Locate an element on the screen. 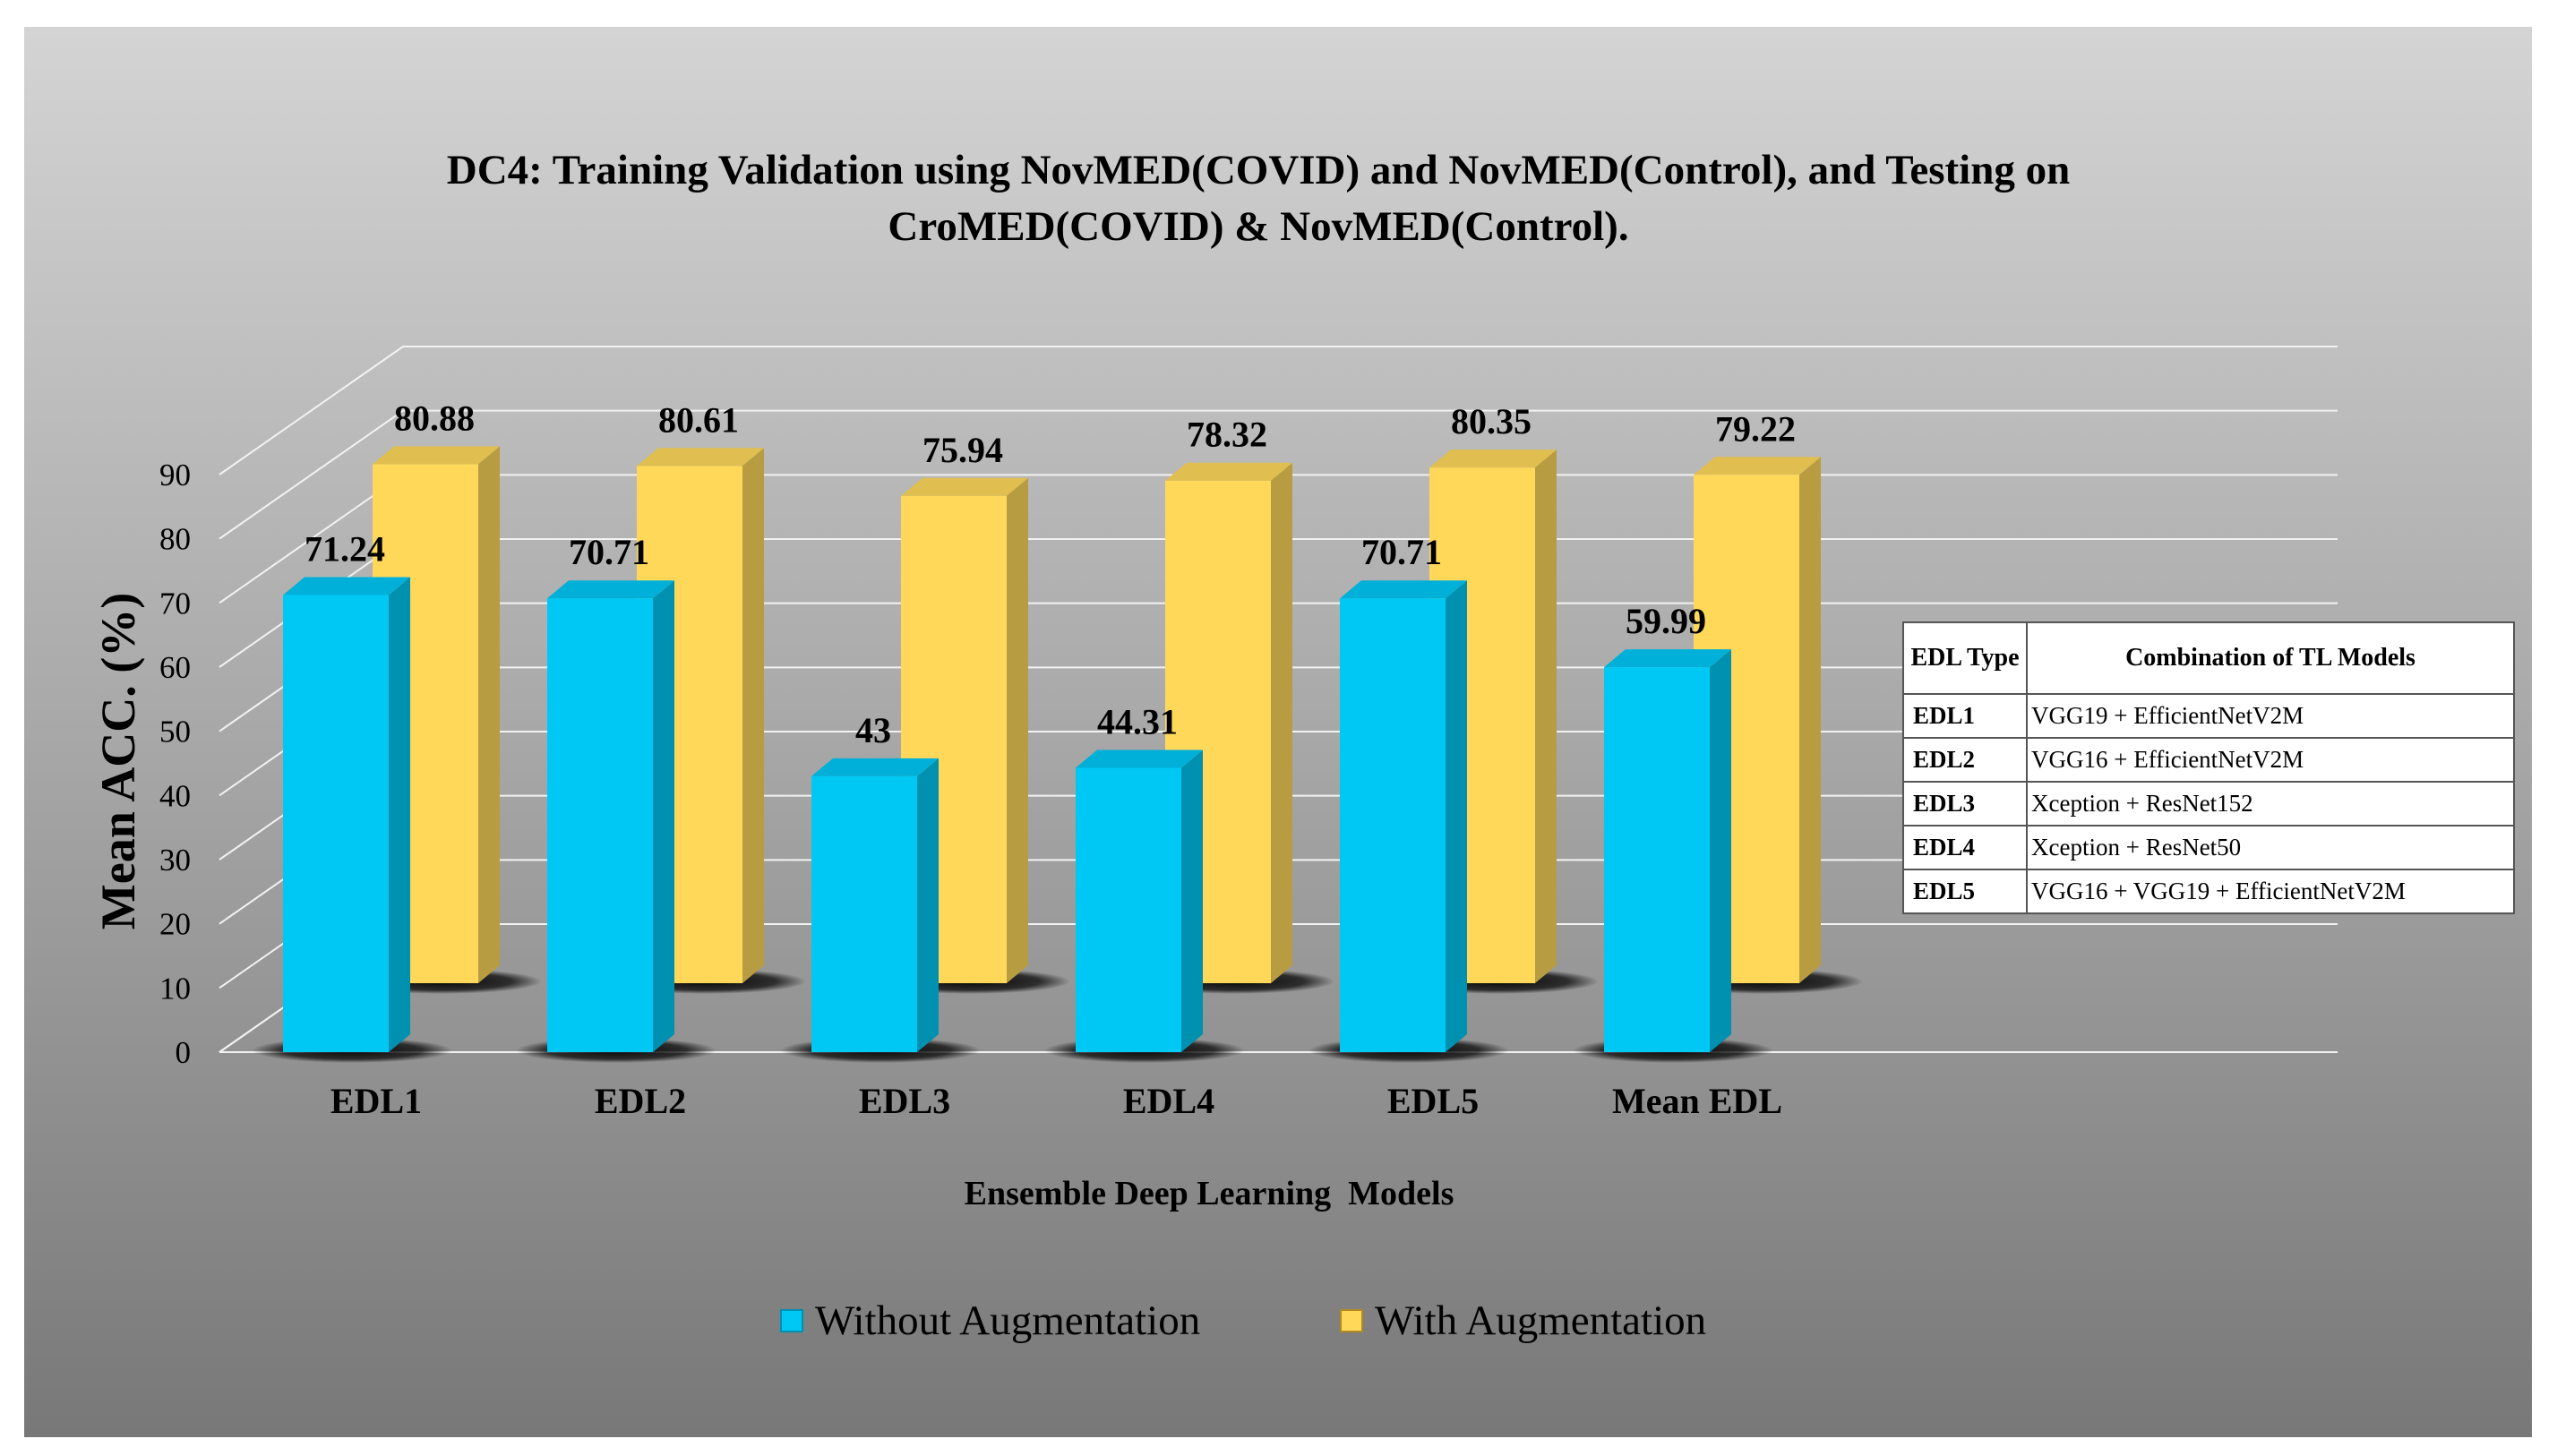 The height and width of the screenshot is (1456, 2557). data-label: 80.35 is located at coordinates (1491, 421).